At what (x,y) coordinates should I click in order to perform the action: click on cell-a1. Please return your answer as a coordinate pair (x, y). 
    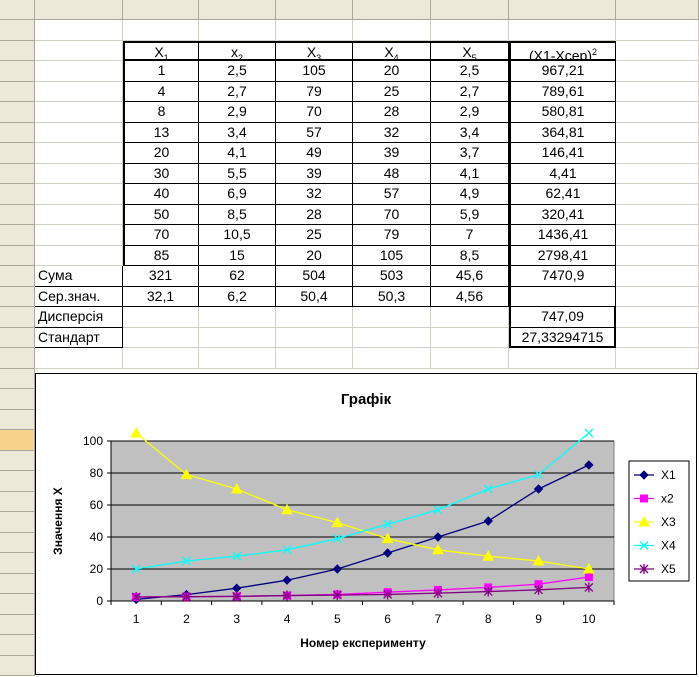
    Looking at the image, I should click on (79, 30).